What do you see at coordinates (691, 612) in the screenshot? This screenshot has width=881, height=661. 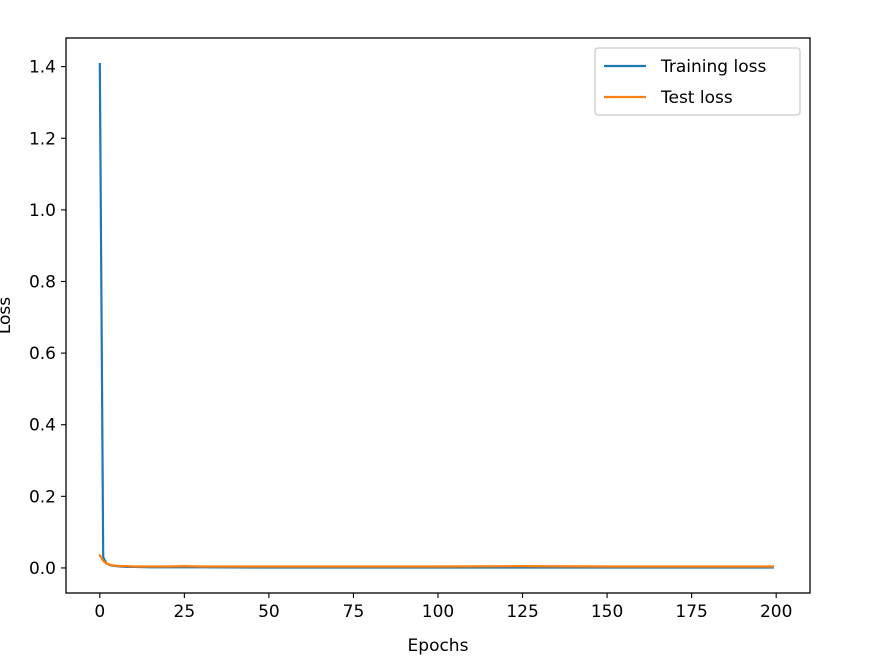 I see `x-tick-label: 175` at bounding box center [691, 612].